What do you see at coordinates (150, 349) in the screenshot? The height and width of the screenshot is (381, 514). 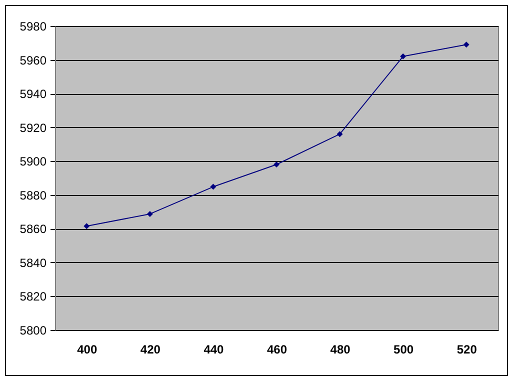 I see `x-tick-label: 420` at bounding box center [150, 349].